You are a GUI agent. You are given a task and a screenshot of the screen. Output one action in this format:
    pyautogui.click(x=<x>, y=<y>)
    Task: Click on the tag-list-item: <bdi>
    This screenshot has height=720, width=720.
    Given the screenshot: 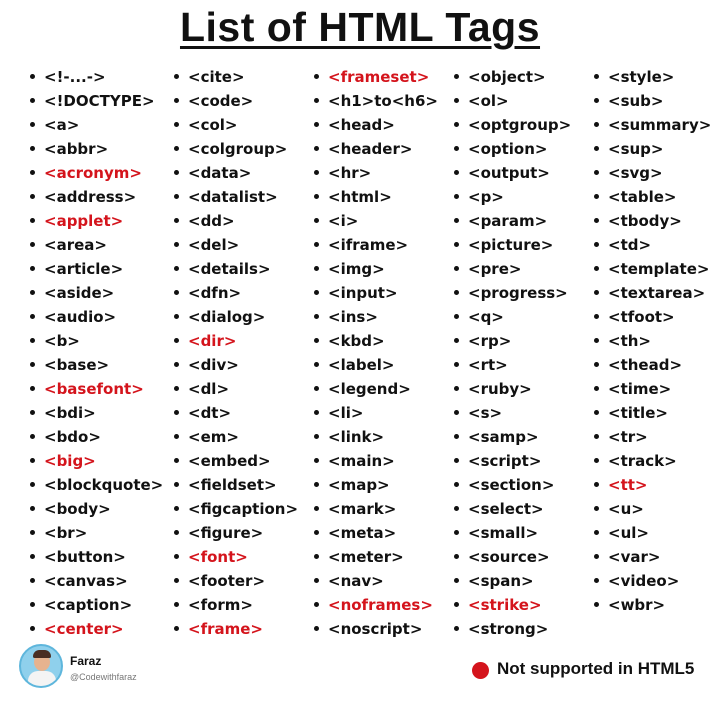 What is the action you would take?
    pyautogui.click(x=96, y=413)
    